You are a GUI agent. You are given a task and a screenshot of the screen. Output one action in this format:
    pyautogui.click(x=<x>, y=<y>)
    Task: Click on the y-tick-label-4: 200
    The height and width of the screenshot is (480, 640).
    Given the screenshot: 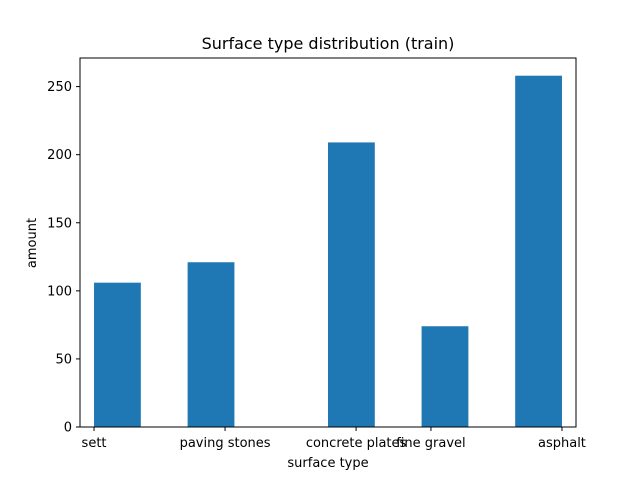 What is the action you would take?
    pyautogui.click(x=59, y=155)
    